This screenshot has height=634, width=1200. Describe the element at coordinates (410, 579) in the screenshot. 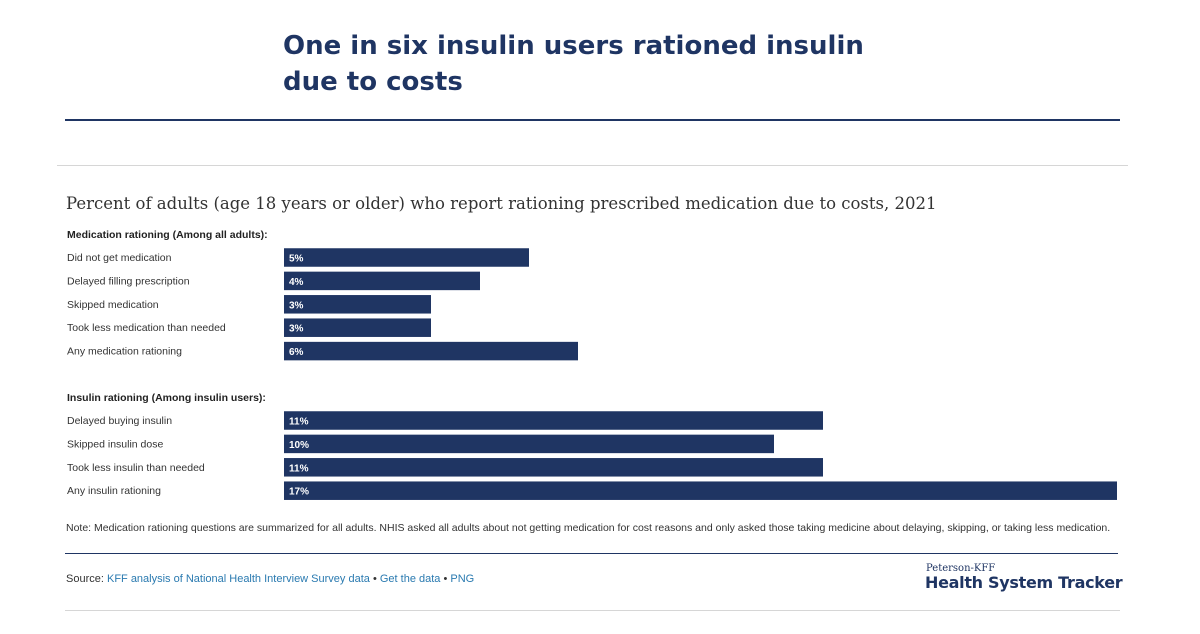

I see `get-data-link: Get the data` at that location.